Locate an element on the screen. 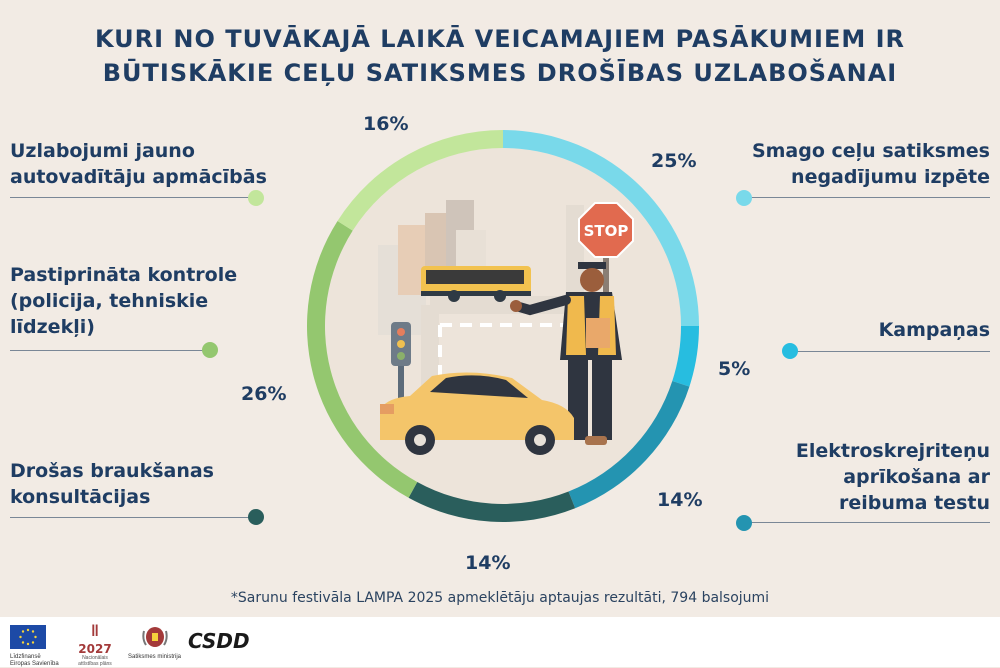 The width and height of the screenshot is (1000, 668). slice-value-label: 16% is located at coordinates (386, 124).